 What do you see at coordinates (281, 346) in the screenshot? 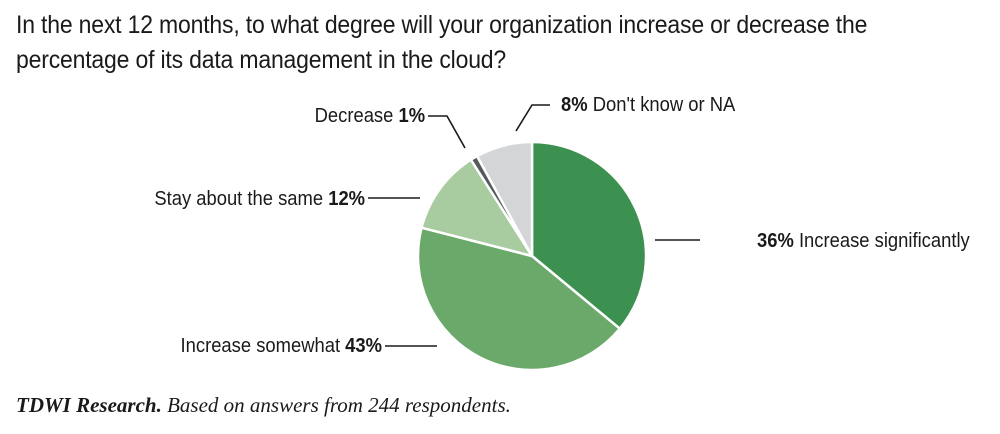
I see `label-increase-somewhat: Increase somewhat 43%` at bounding box center [281, 346].